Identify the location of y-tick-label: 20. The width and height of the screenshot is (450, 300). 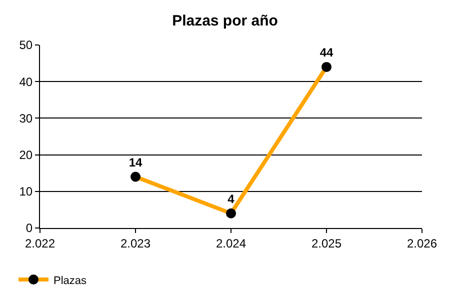
(26, 155).